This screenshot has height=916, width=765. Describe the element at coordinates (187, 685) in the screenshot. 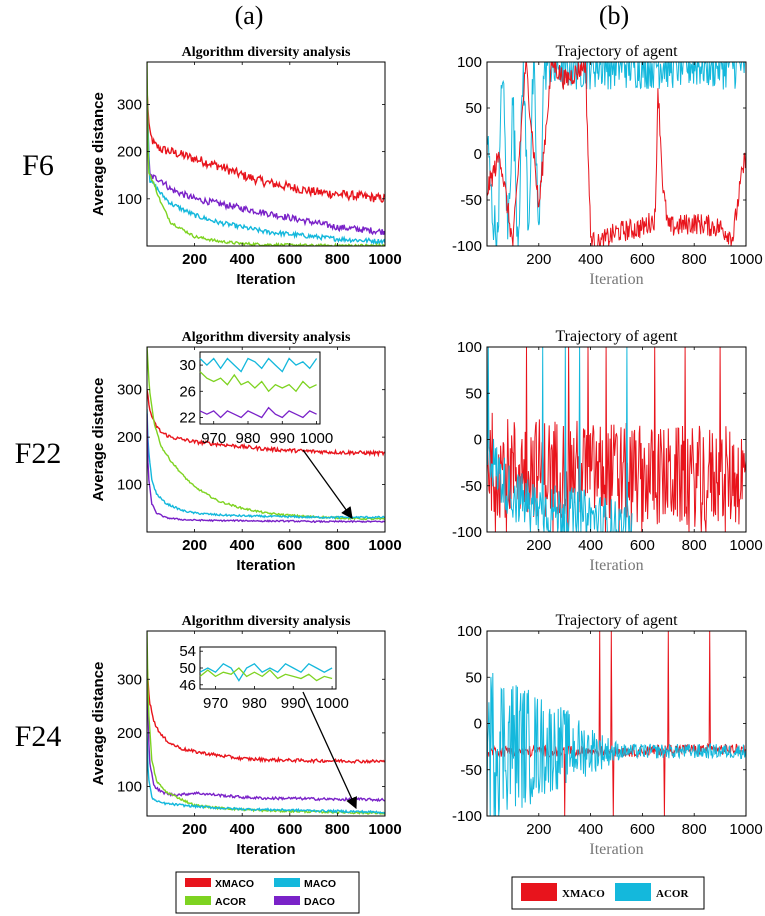

I see `inset-y-tick-label: 46` at that location.